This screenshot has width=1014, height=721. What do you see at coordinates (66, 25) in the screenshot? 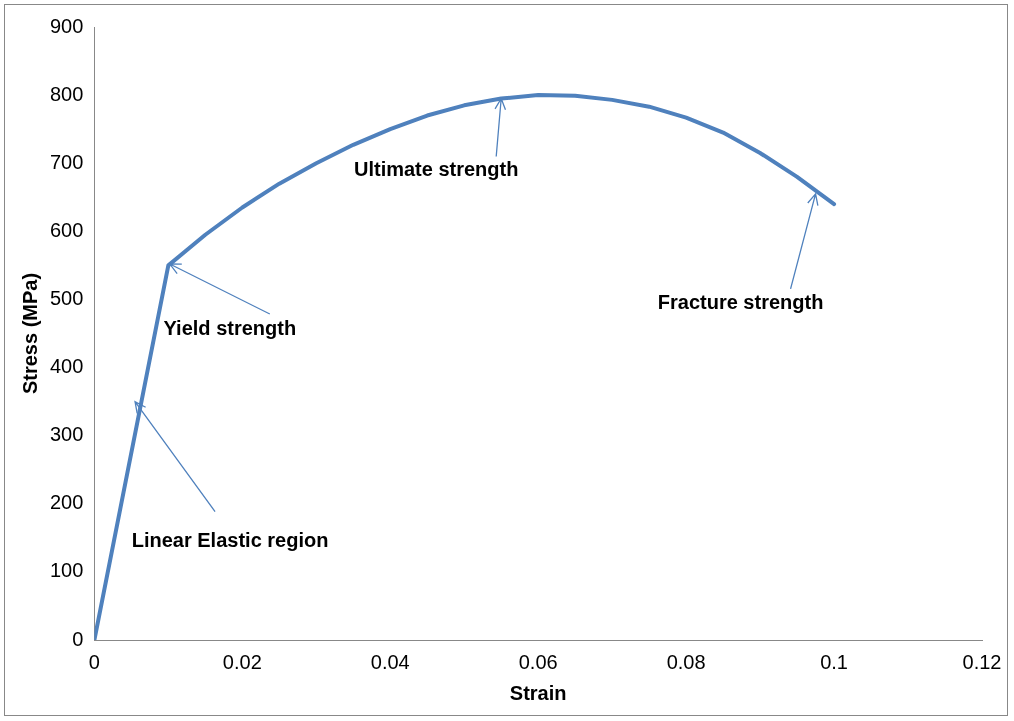
I see `y-tick-label: 900` at bounding box center [66, 25].